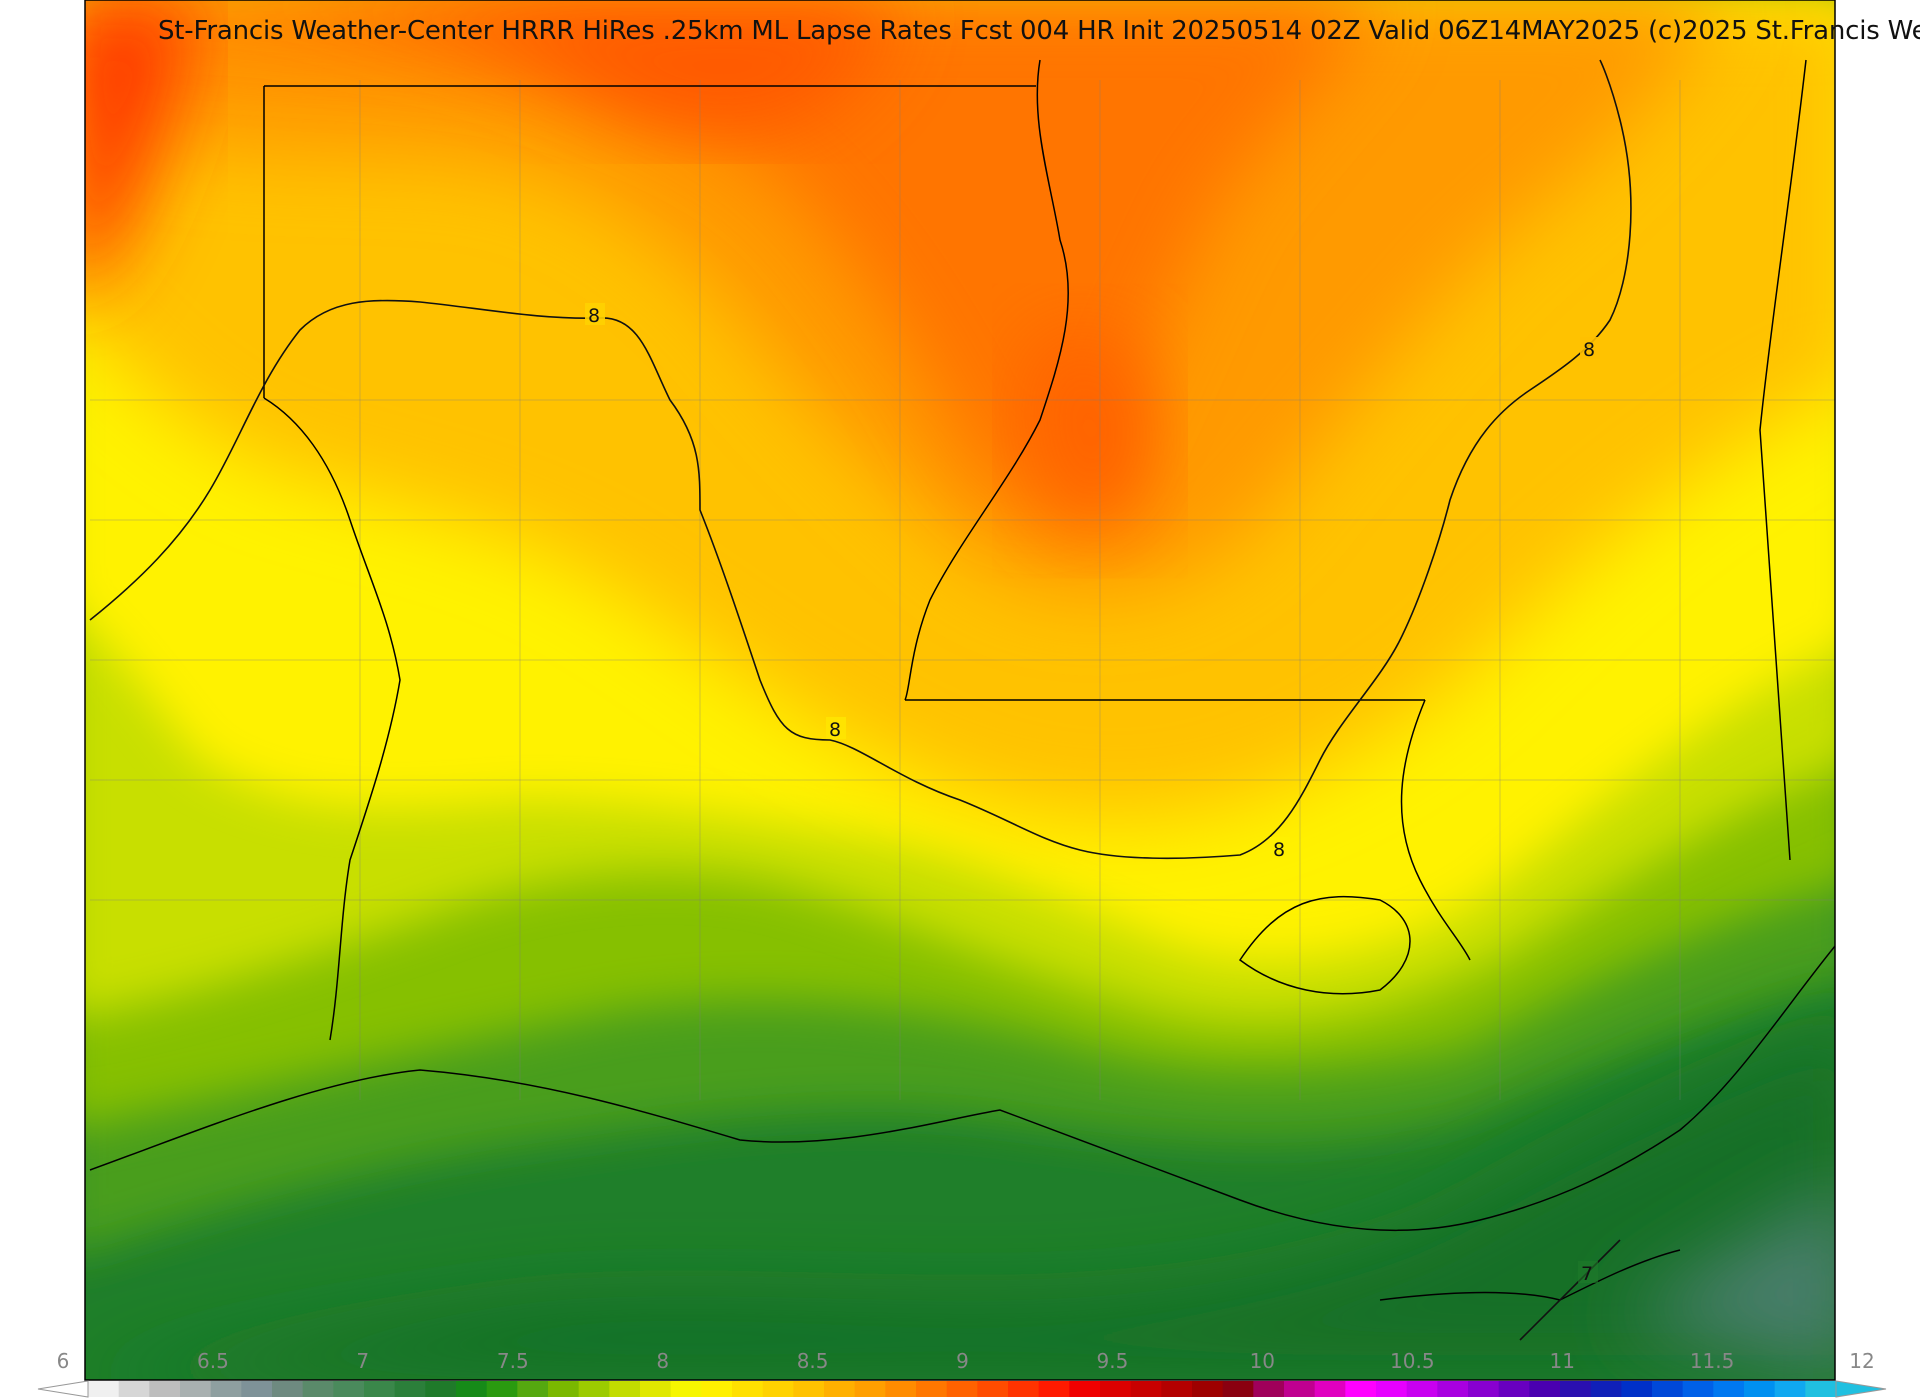  What do you see at coordinates (1435, 830) in the screenshot?
I see `state-border-ms-east` at bounding box center [1435, 830].